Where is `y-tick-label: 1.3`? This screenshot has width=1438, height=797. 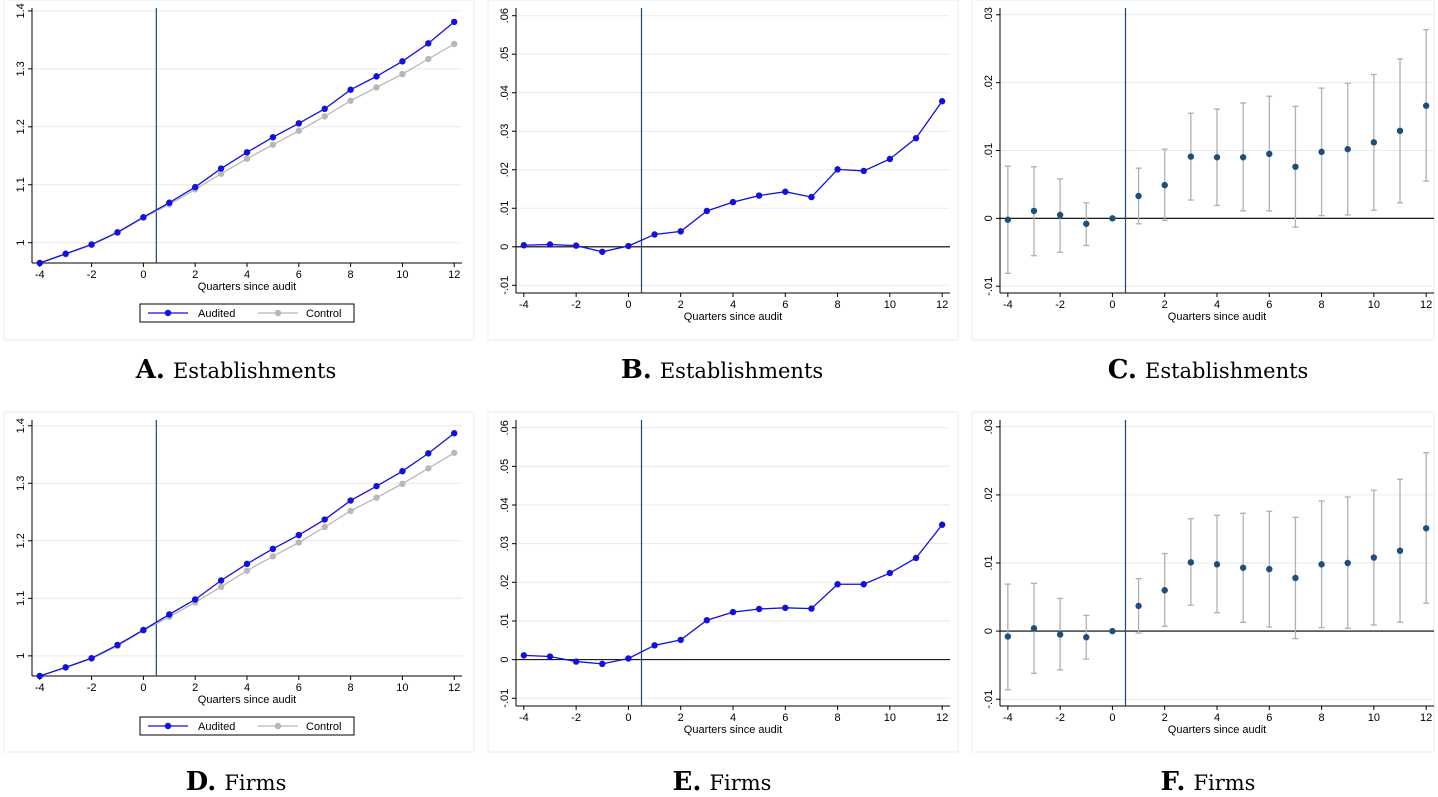 y-tick-label: 1.3 is located at coordinates (21, 68).